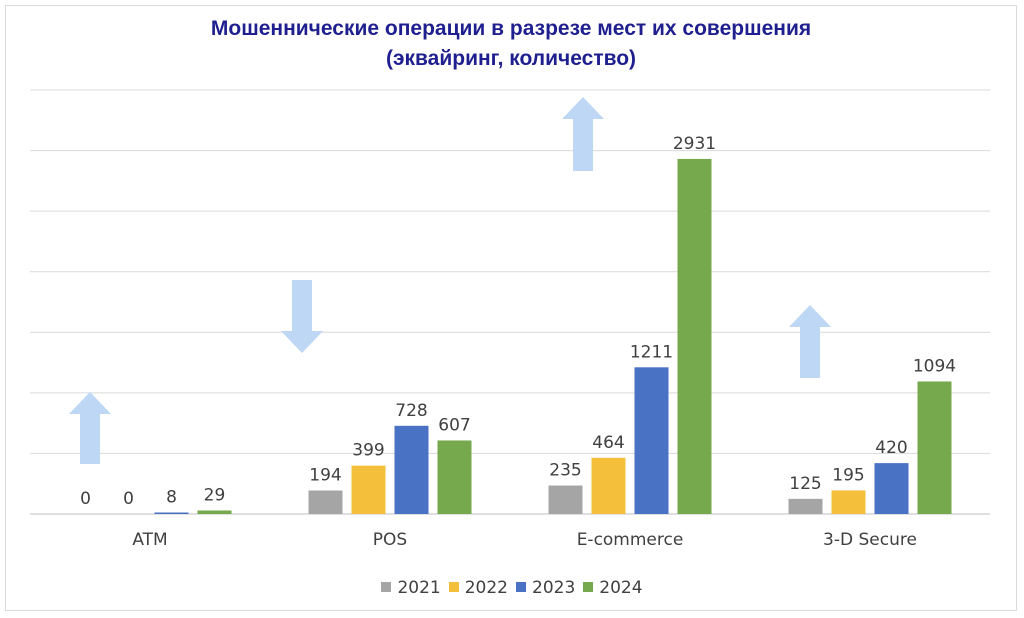  I want to click on x-tick-label: ATM, so click(149, 540).